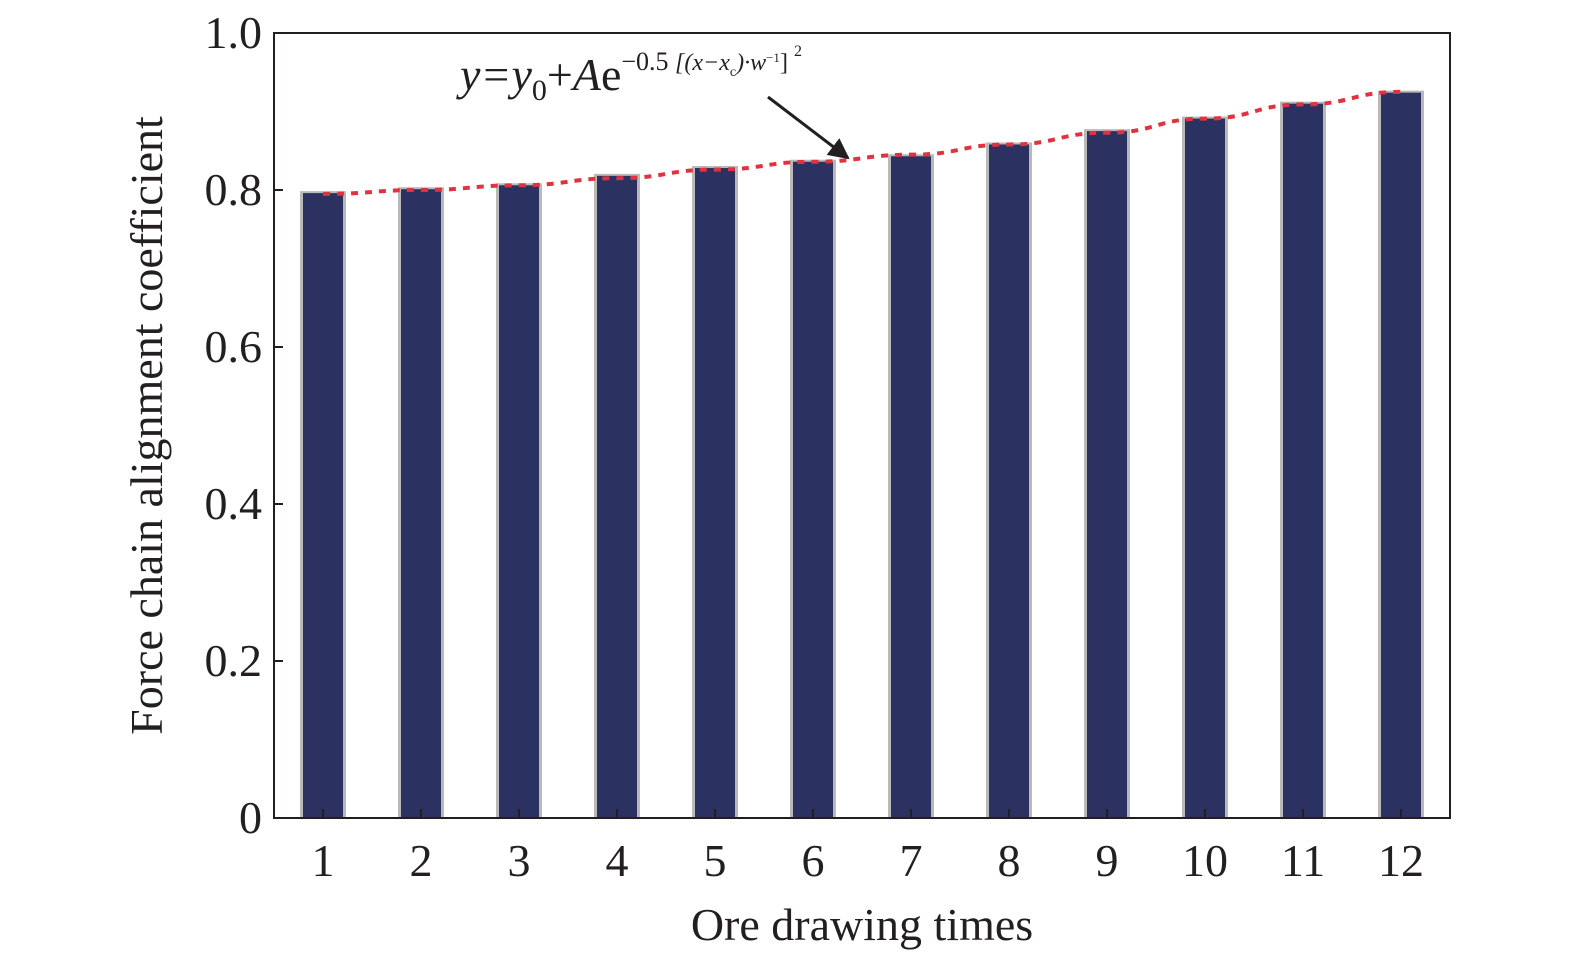  What do you see at coordinates (1303, 860) in the screenshot?
I see `x-tick-label: 11` at bounding box center [1303, 860].